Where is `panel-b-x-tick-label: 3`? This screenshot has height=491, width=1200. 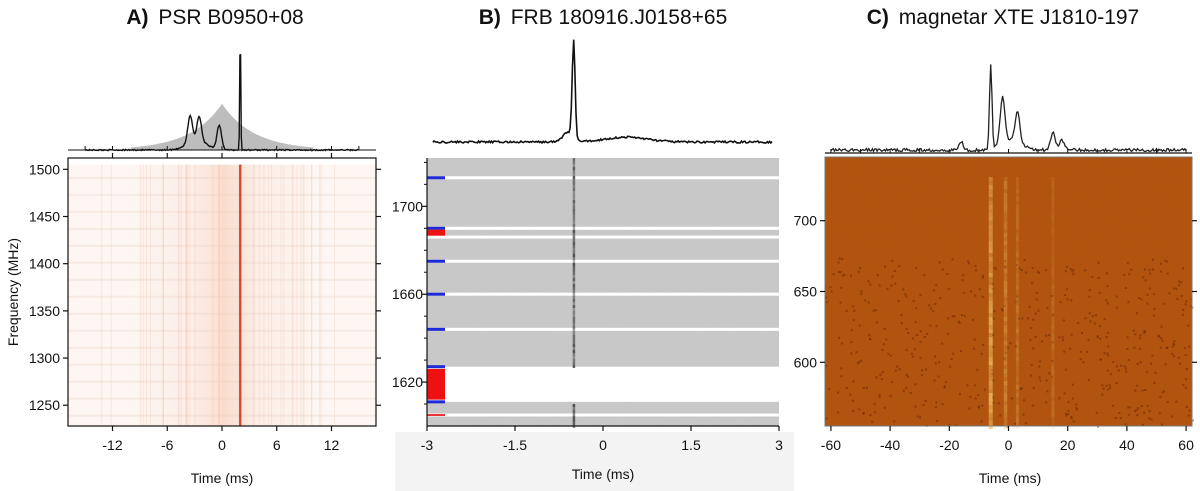 panel-b-x-tick-label: 3 is located at coordinates (779, 445).